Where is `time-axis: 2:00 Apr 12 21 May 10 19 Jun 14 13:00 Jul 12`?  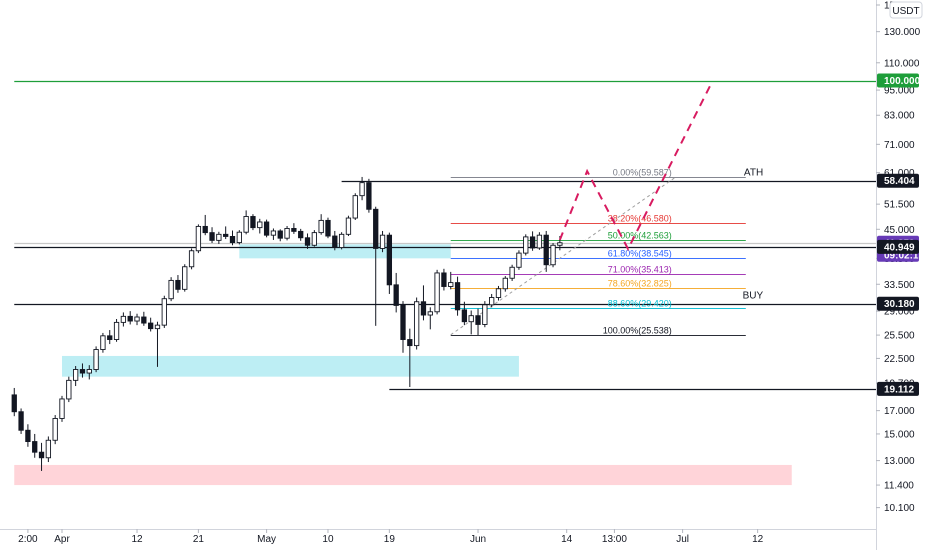 time-axis: 2:00 Apr 12 21 May 10 19 Jun 14 13:00 Jul 12 is located at coordinates (391, 537).